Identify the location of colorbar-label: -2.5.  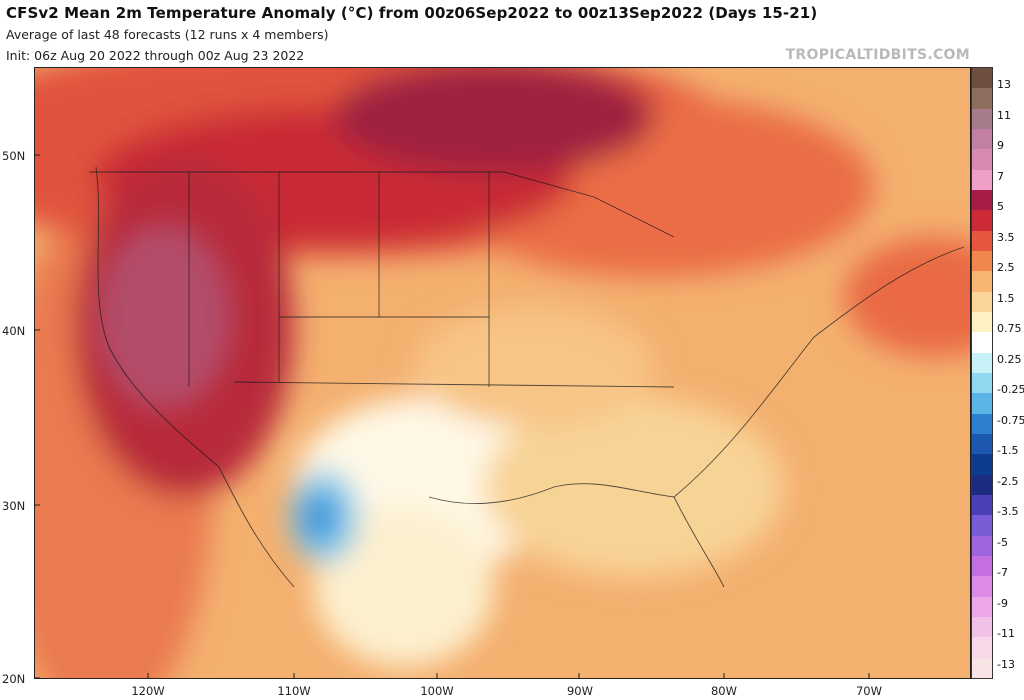
(1008, 481).